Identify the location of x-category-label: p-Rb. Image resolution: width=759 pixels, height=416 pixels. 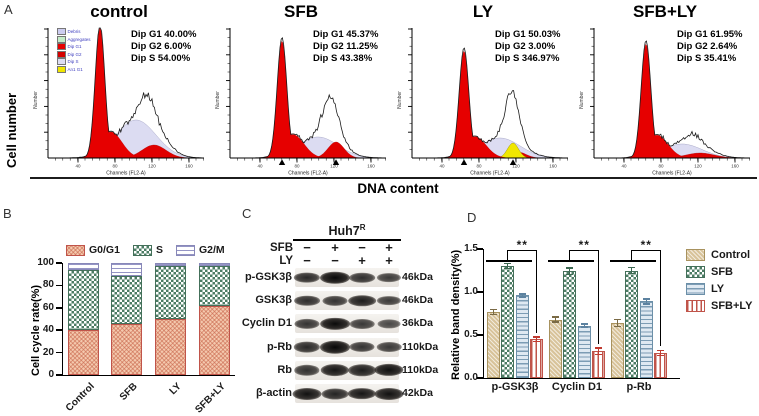
(639, 387).